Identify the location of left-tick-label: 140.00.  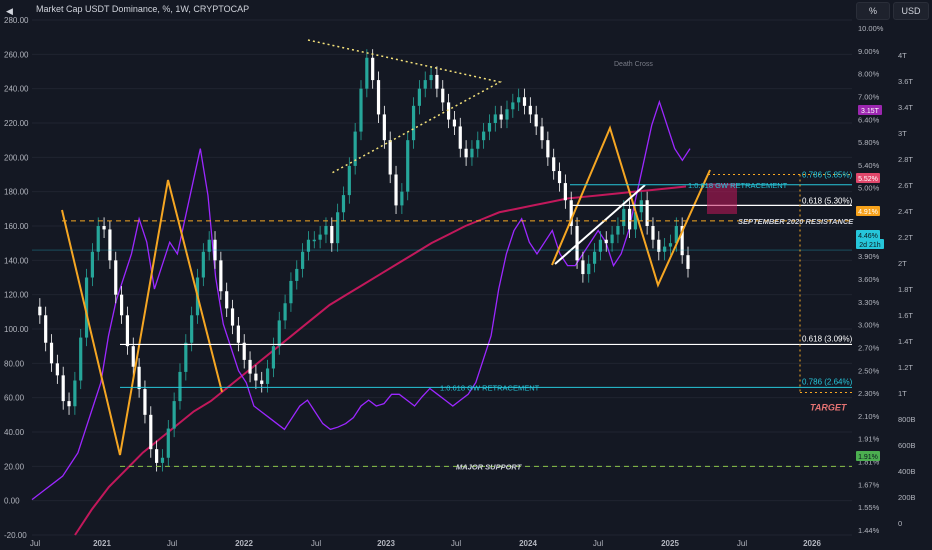
(16, 260).